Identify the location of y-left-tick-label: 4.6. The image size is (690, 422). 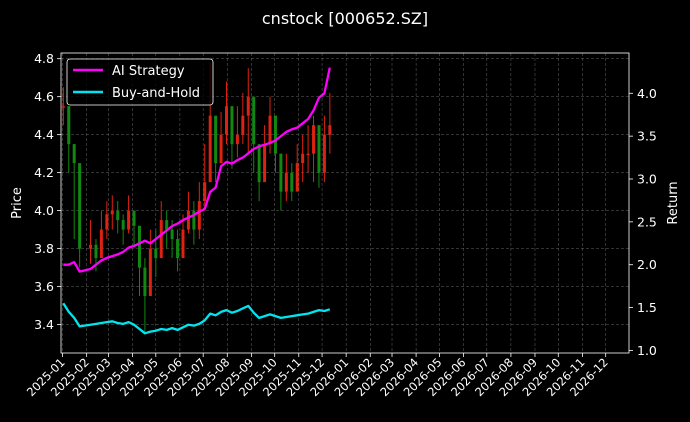
(44, 96).